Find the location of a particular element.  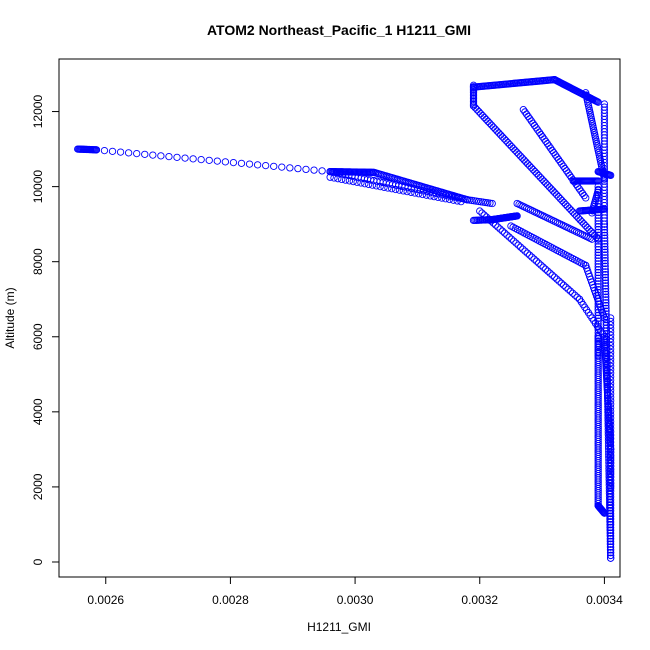

y-tick-label: 10000 is located at coordinates (38, 187).